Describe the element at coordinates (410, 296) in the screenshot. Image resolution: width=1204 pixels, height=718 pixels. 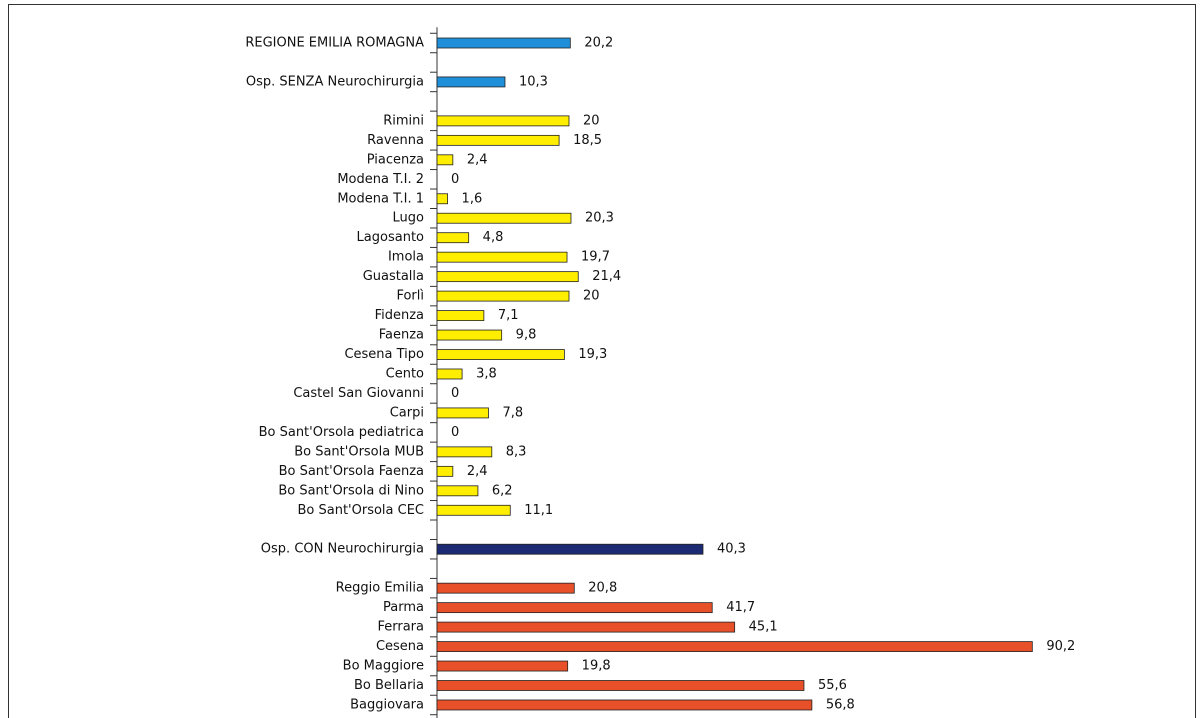
I see `category-label: Forlì` at that location.